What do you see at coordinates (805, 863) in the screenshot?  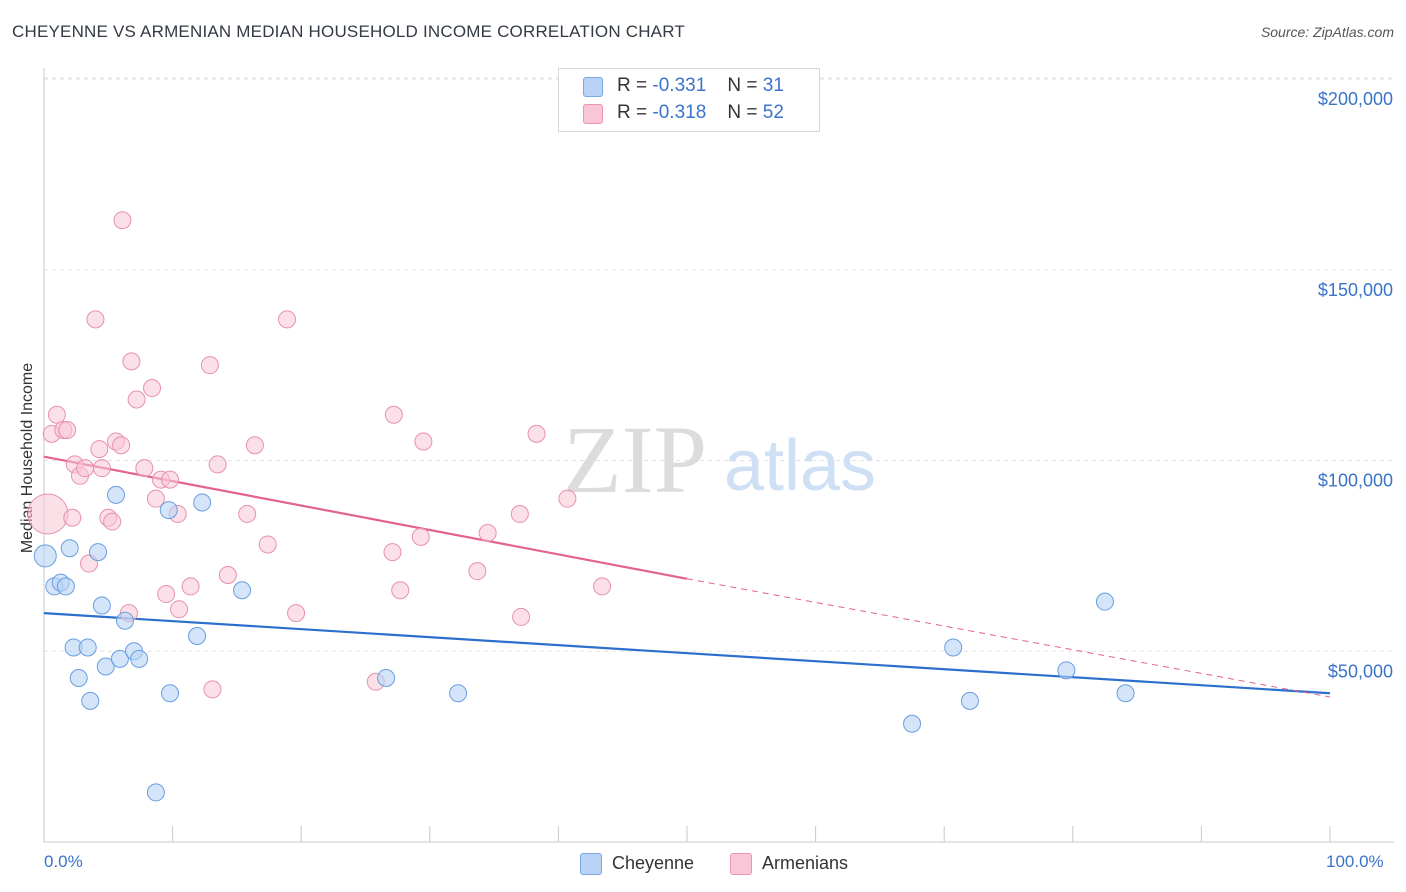 I see `bottom-legend-label: Armenians` at bounding box center [805, 863].